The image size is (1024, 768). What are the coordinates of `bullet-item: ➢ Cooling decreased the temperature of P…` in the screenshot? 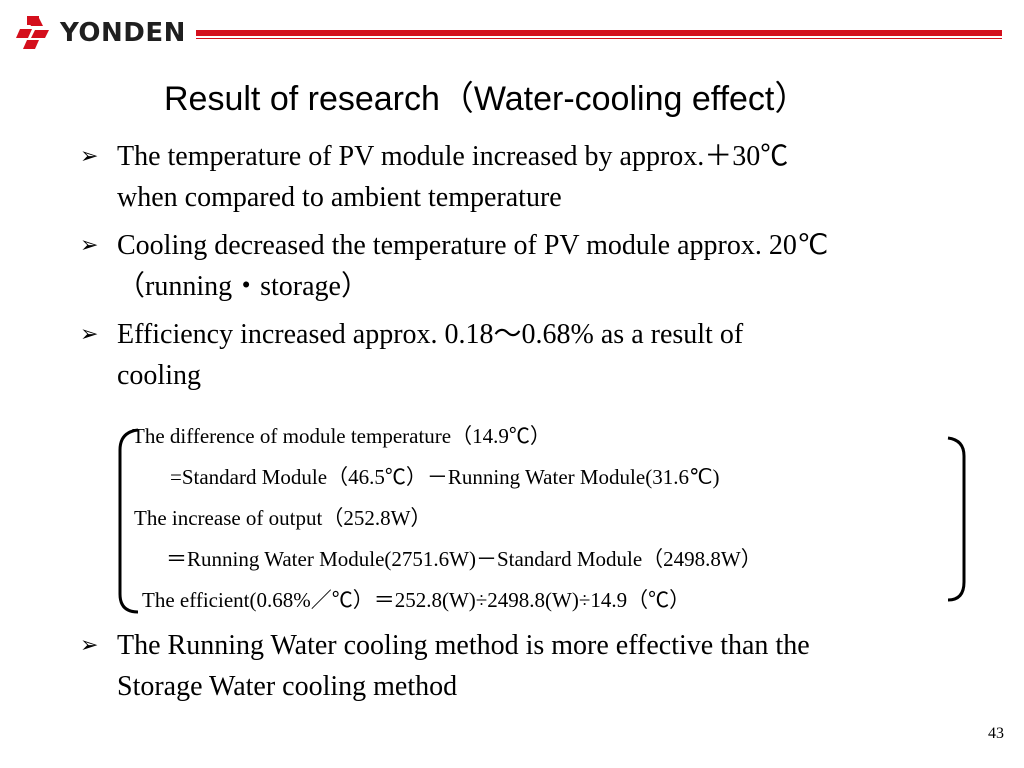 It's located at (530, 266).